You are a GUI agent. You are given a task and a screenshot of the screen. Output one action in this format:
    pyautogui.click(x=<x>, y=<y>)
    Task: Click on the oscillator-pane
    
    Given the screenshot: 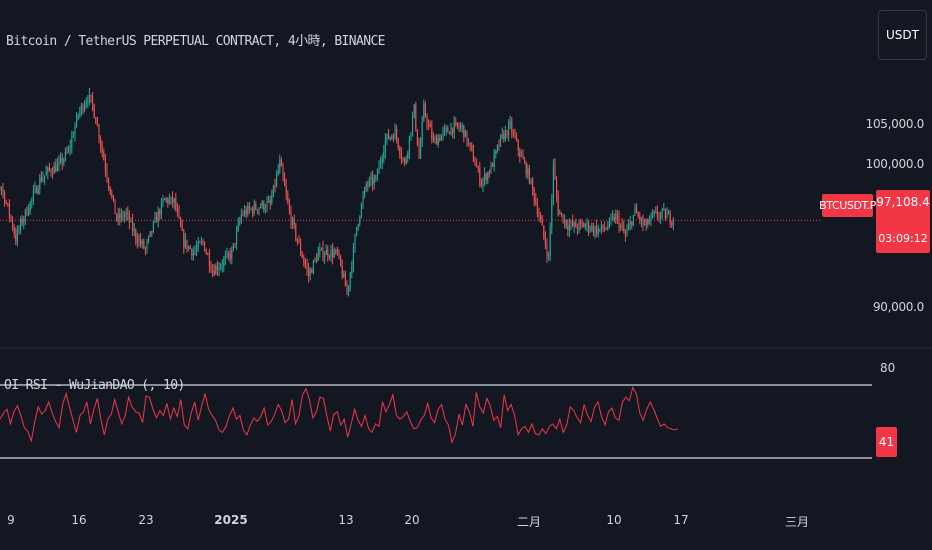 What is the action you would take?
    pyautogui.click(x=436, y=421)
    